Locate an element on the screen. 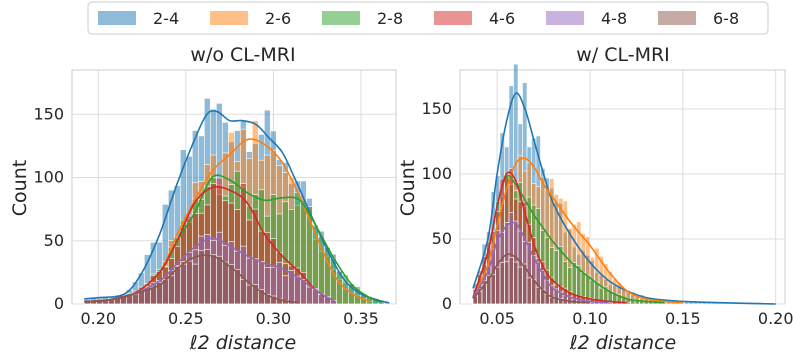 The height and width of the screenshot is (358, 793). y-axis-title-left: Count is located at coordinates (20, 188).